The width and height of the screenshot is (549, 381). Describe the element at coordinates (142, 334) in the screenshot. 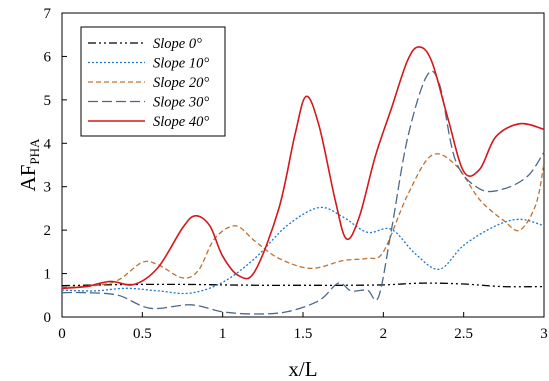

I see `x-tick-label: 0.5` at that location.